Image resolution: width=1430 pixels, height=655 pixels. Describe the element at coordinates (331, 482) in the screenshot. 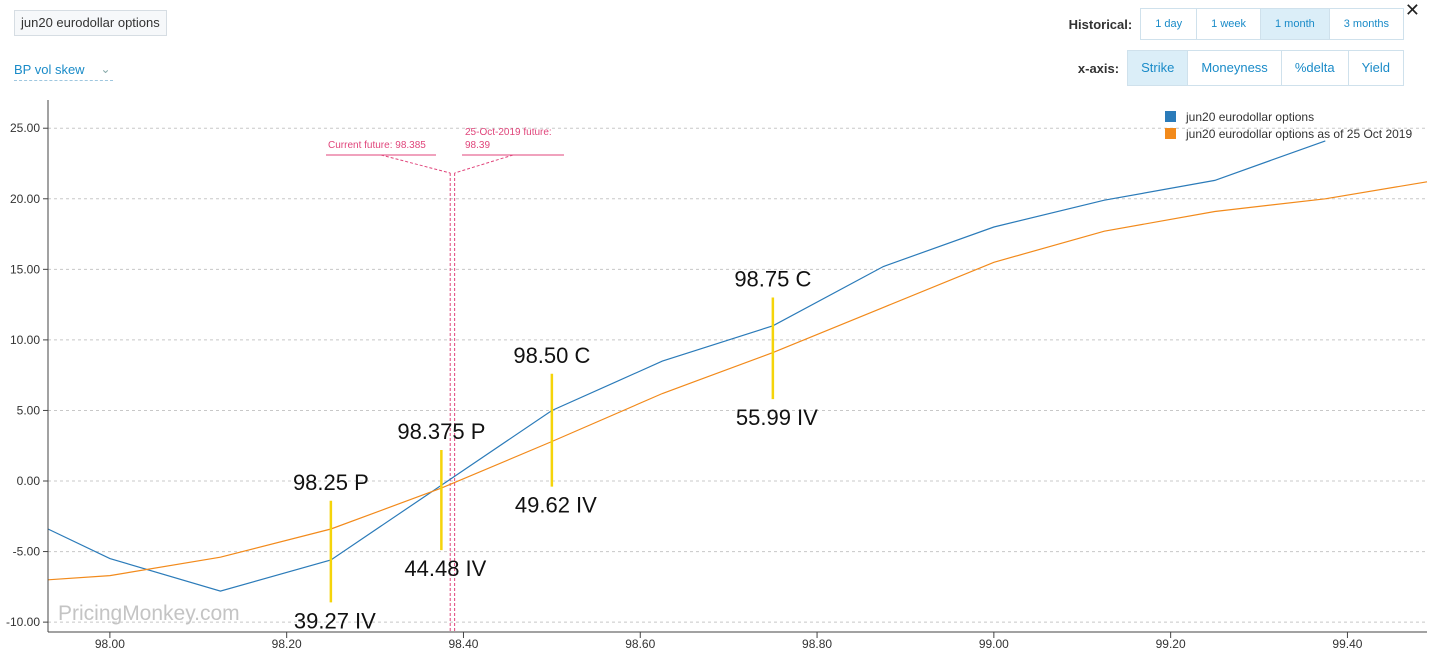

I see `annotation-strike-label: 98.25 P` at that location.